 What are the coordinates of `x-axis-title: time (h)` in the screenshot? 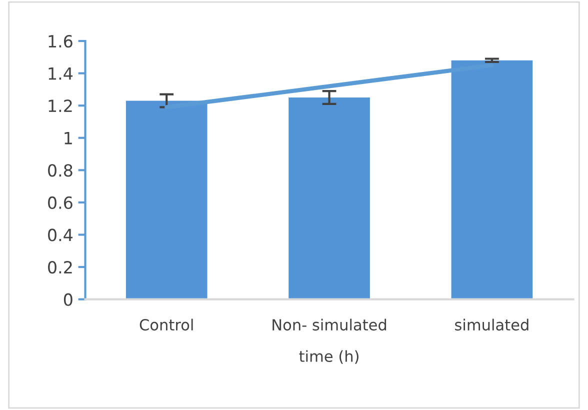 It's located at (328, 357).